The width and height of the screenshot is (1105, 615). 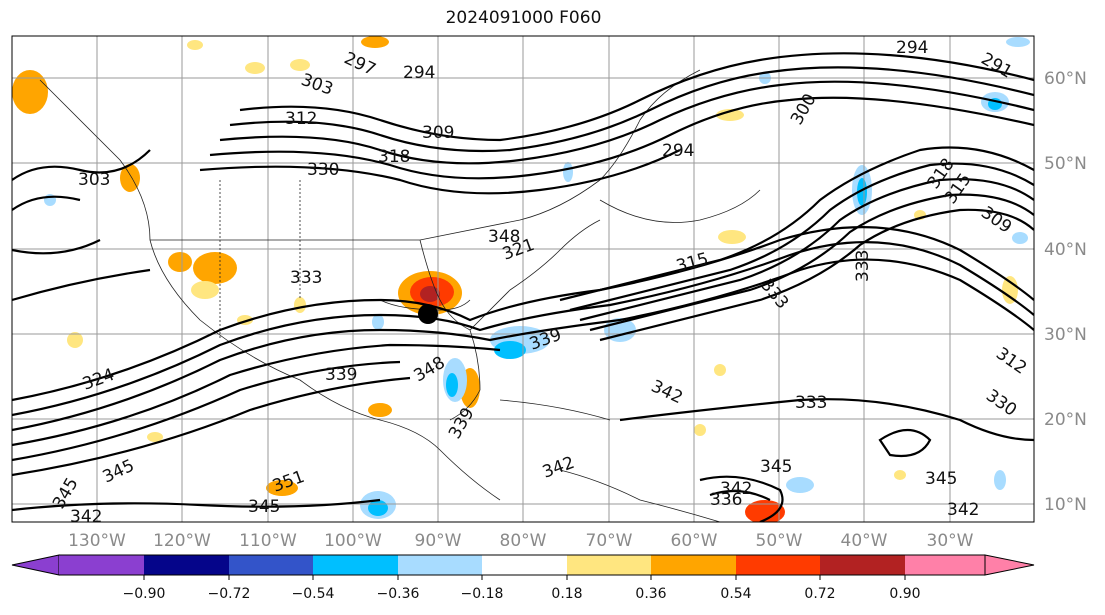 I want to click on lon-label: 60°W, so click(x=694, y=541).